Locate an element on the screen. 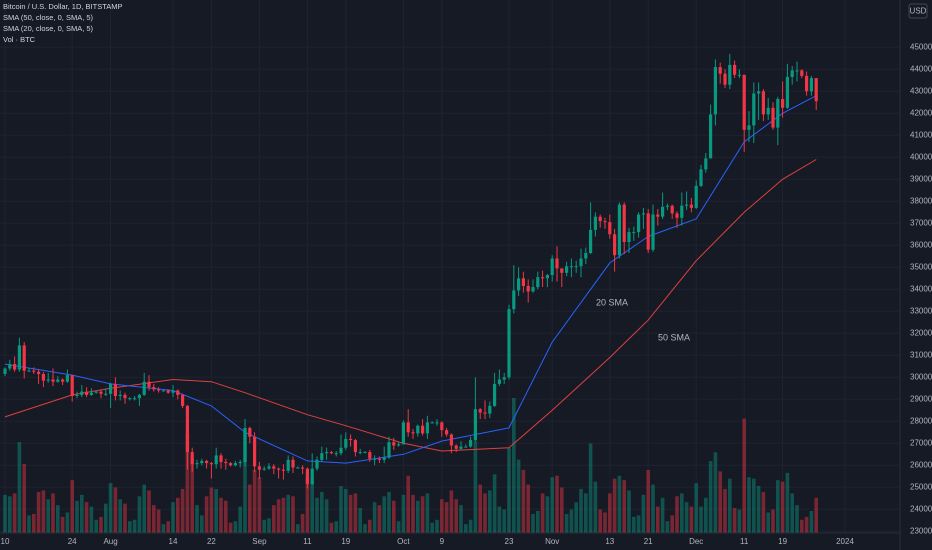 Image resolution: width=932 pixels, height=550 pixels. x-tick-label: 19 is located at coordinates (345, 541).